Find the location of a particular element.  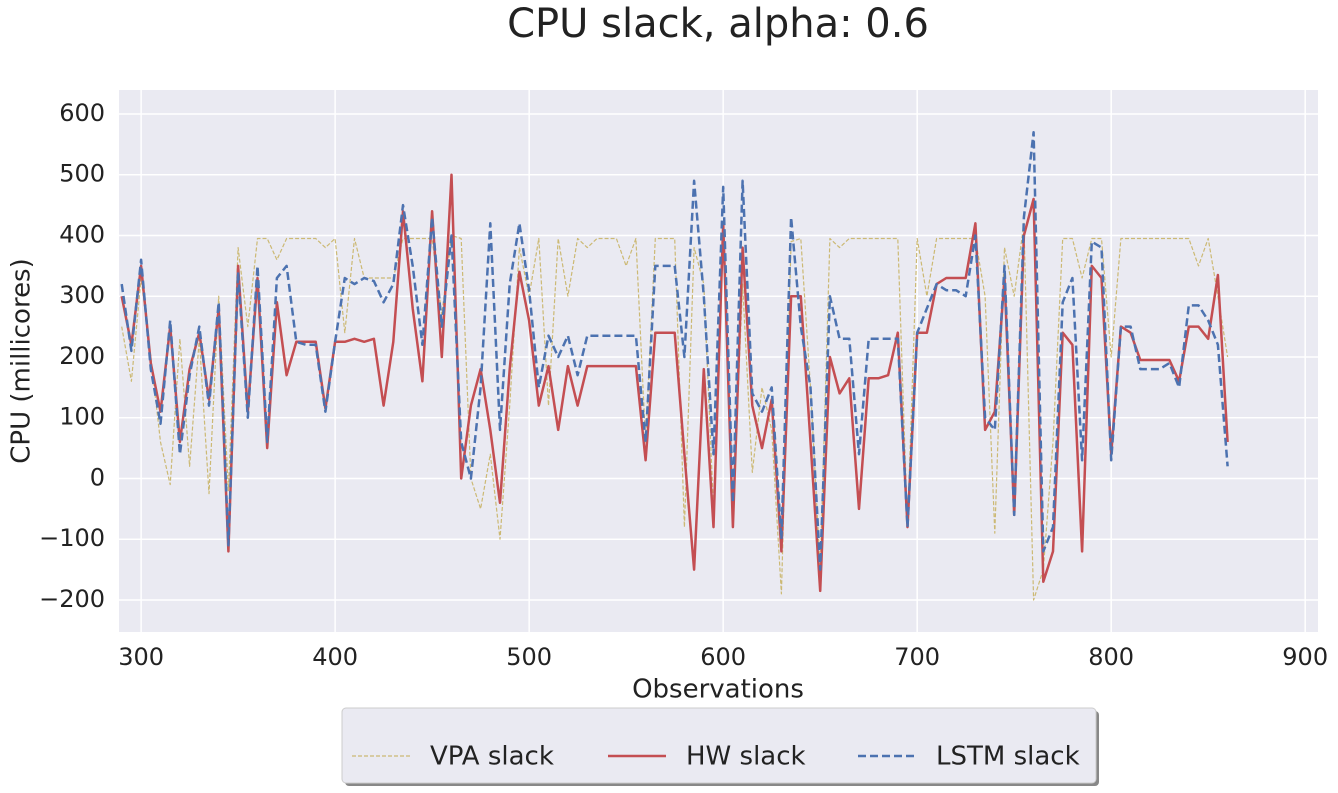

chart-title: CPU slack, alpha: 0.6 is located at coordinates (718, 24).